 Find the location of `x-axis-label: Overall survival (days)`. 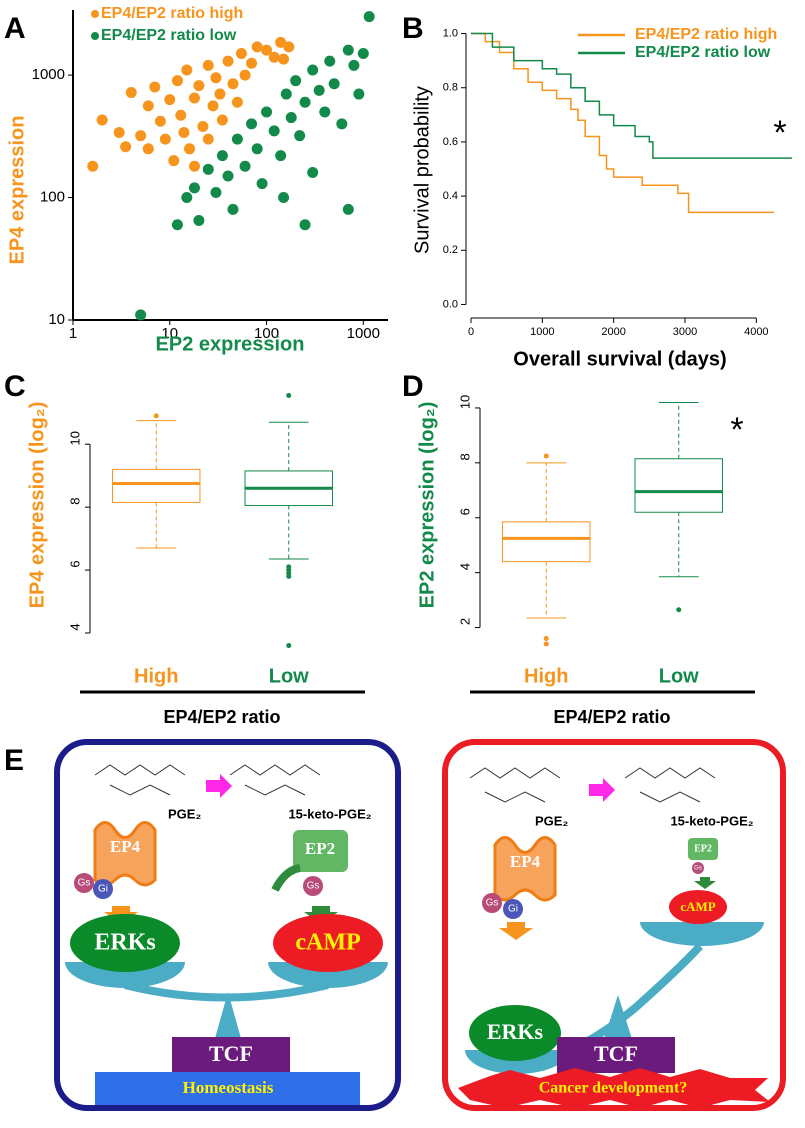

x-axis-label: Overall survival (days) is located at coordinates (619, 359).